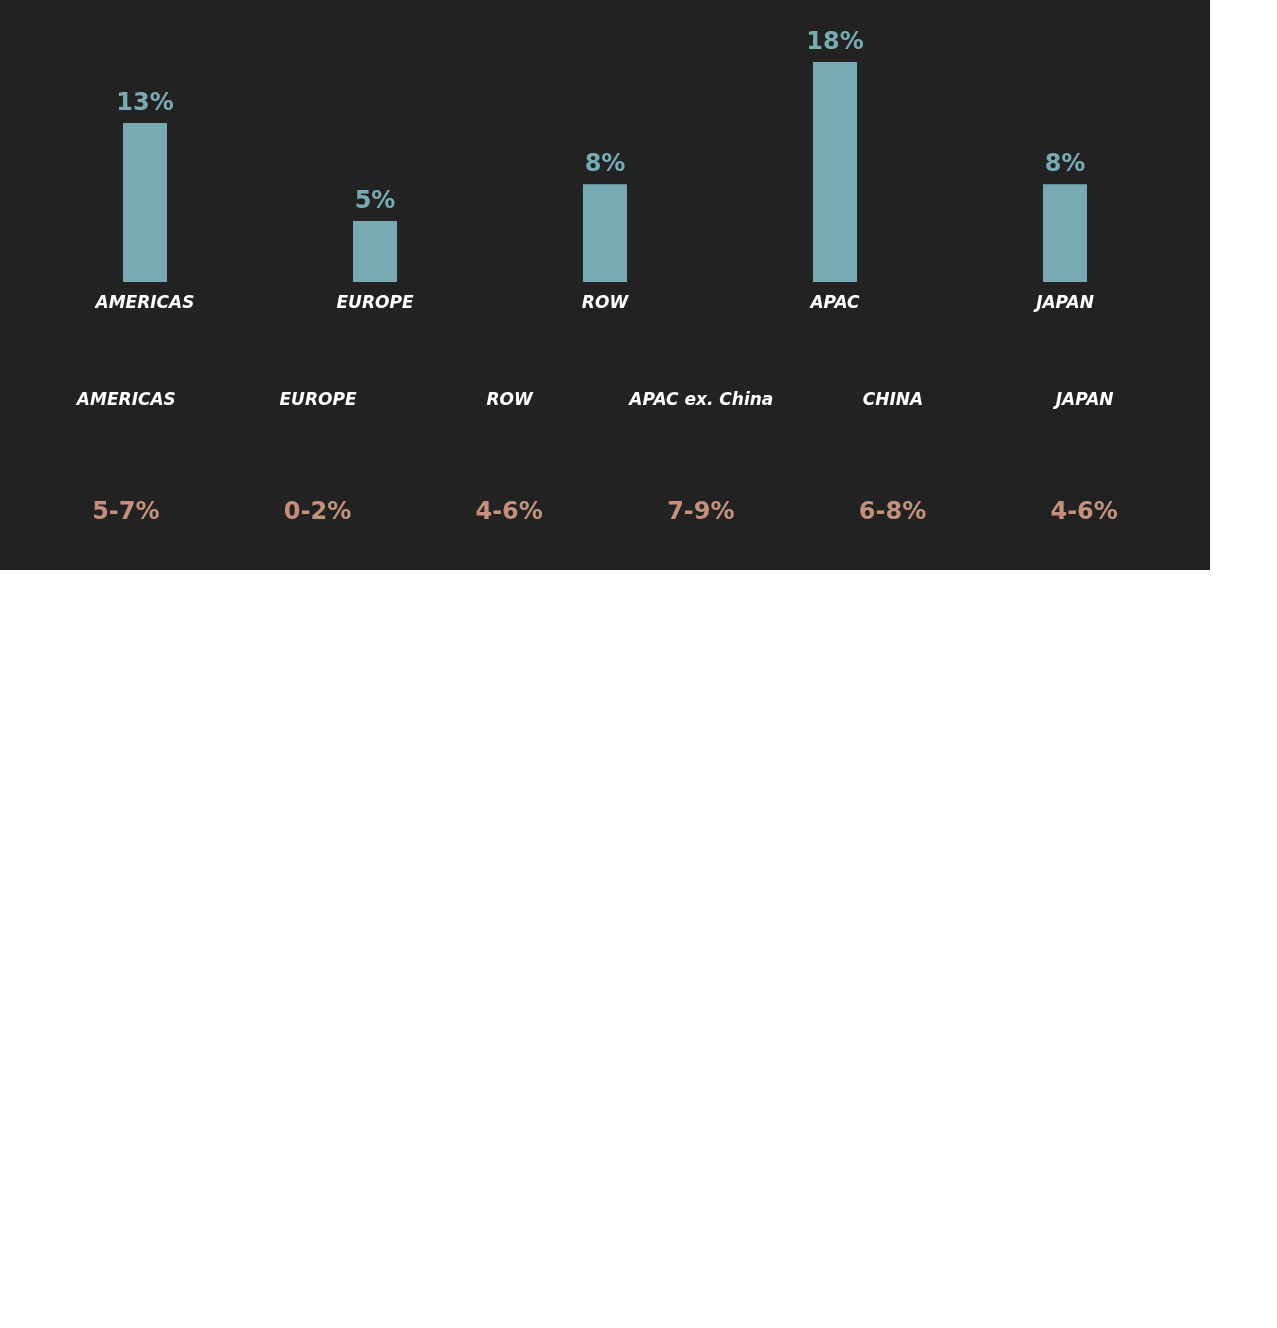 Image resolution: width=1277 pixels, height=1328 pixels. What do you see at coordinates (605, 301) in the screenshot?
I see `x-tick-label: ROW` at bounding box center [605, 301].